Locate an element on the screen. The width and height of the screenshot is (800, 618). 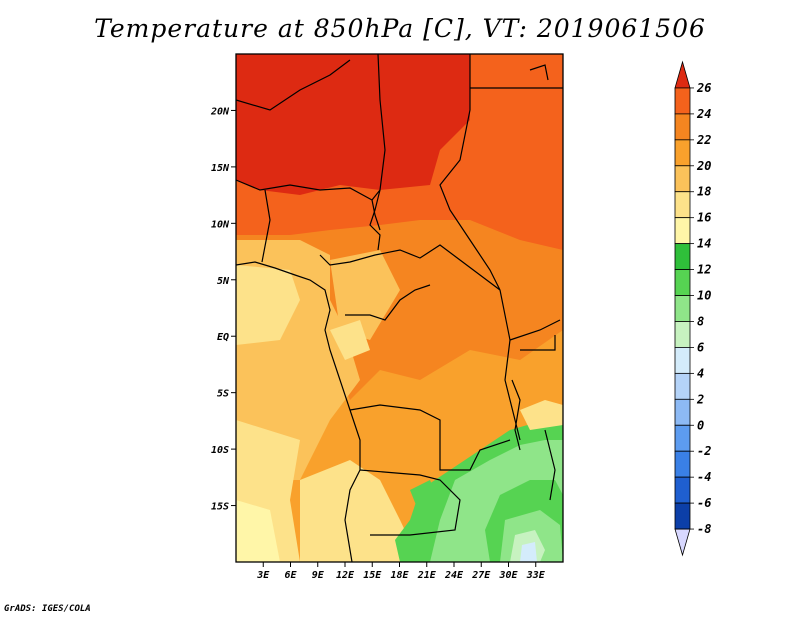
field-16c-congo is located at coordinates (350, 340).